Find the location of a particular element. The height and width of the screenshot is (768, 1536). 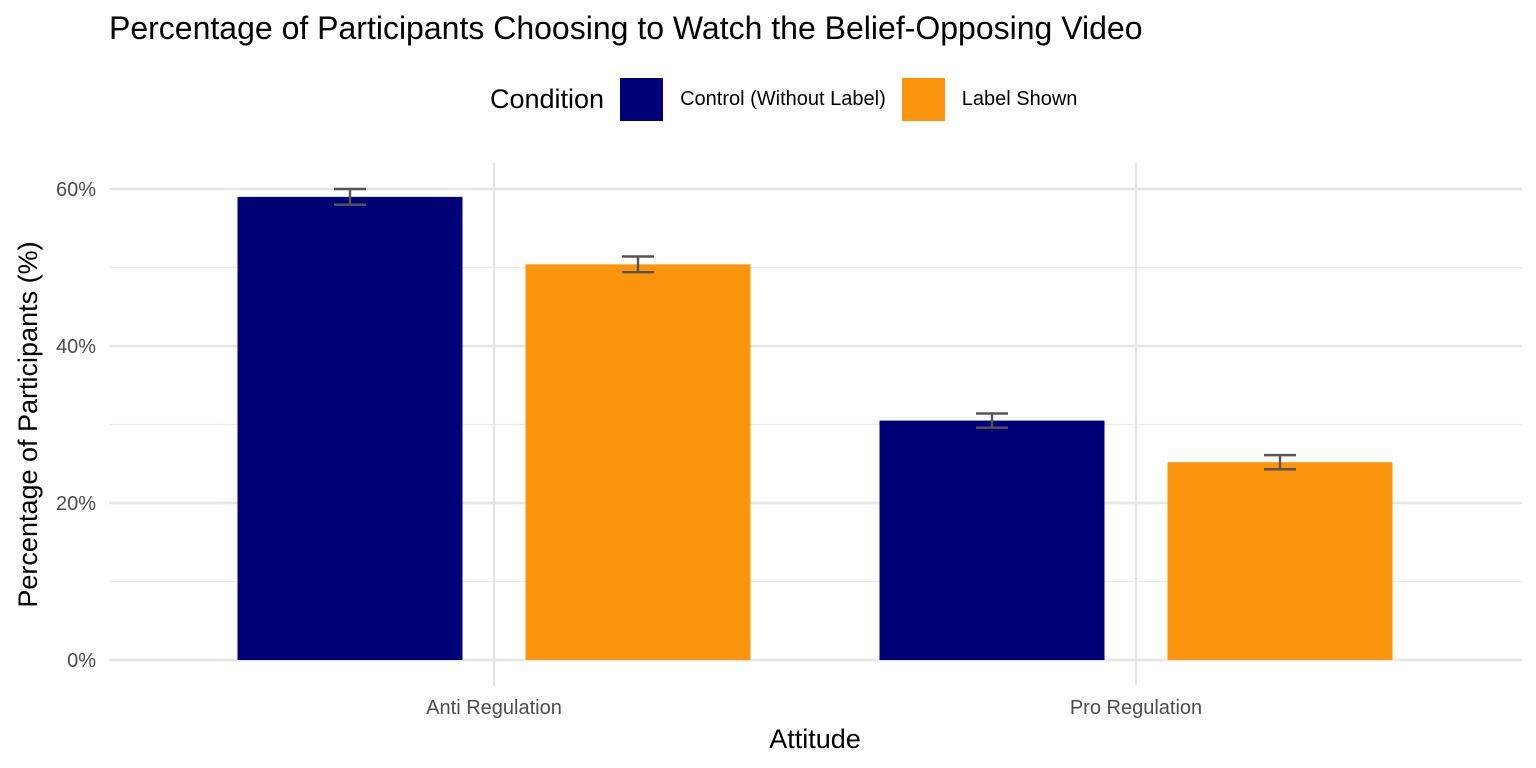

x-axis-title: Attitude is located at coordinates (815, 739).